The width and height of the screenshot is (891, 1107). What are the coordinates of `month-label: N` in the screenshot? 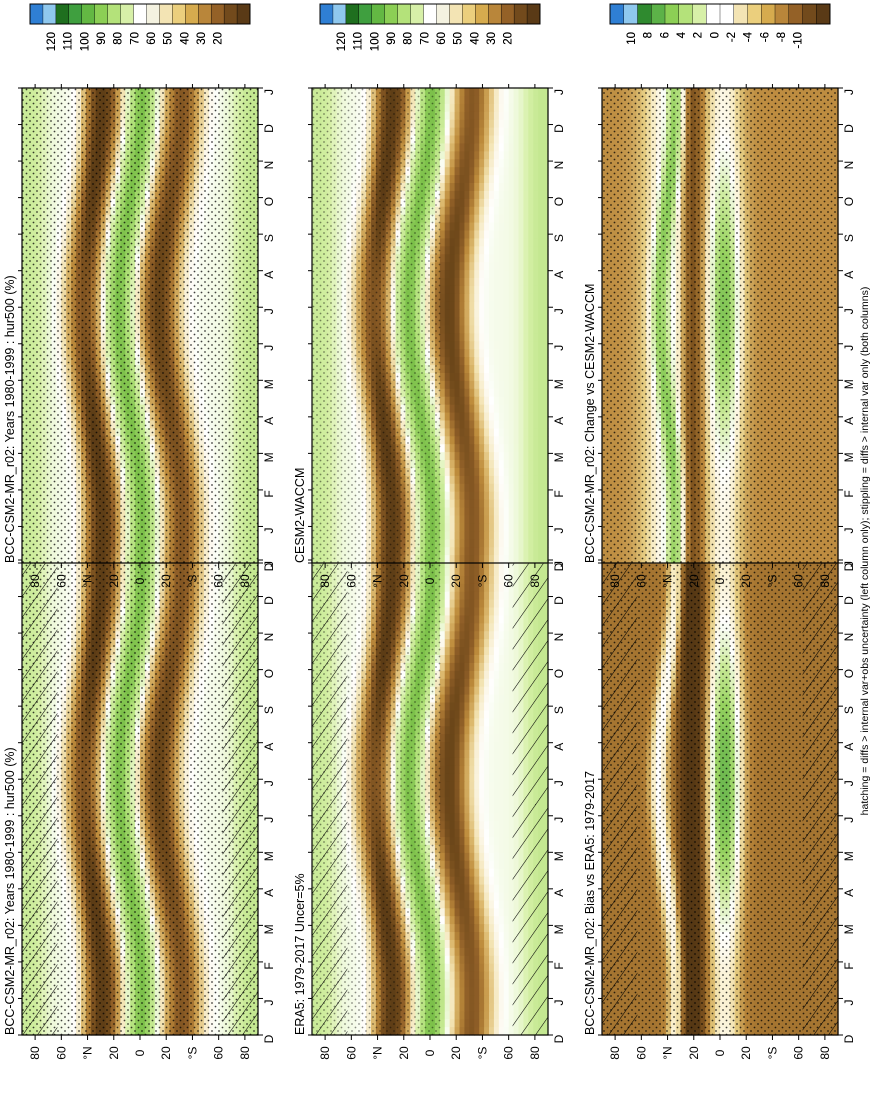 It's located at (269, 637).